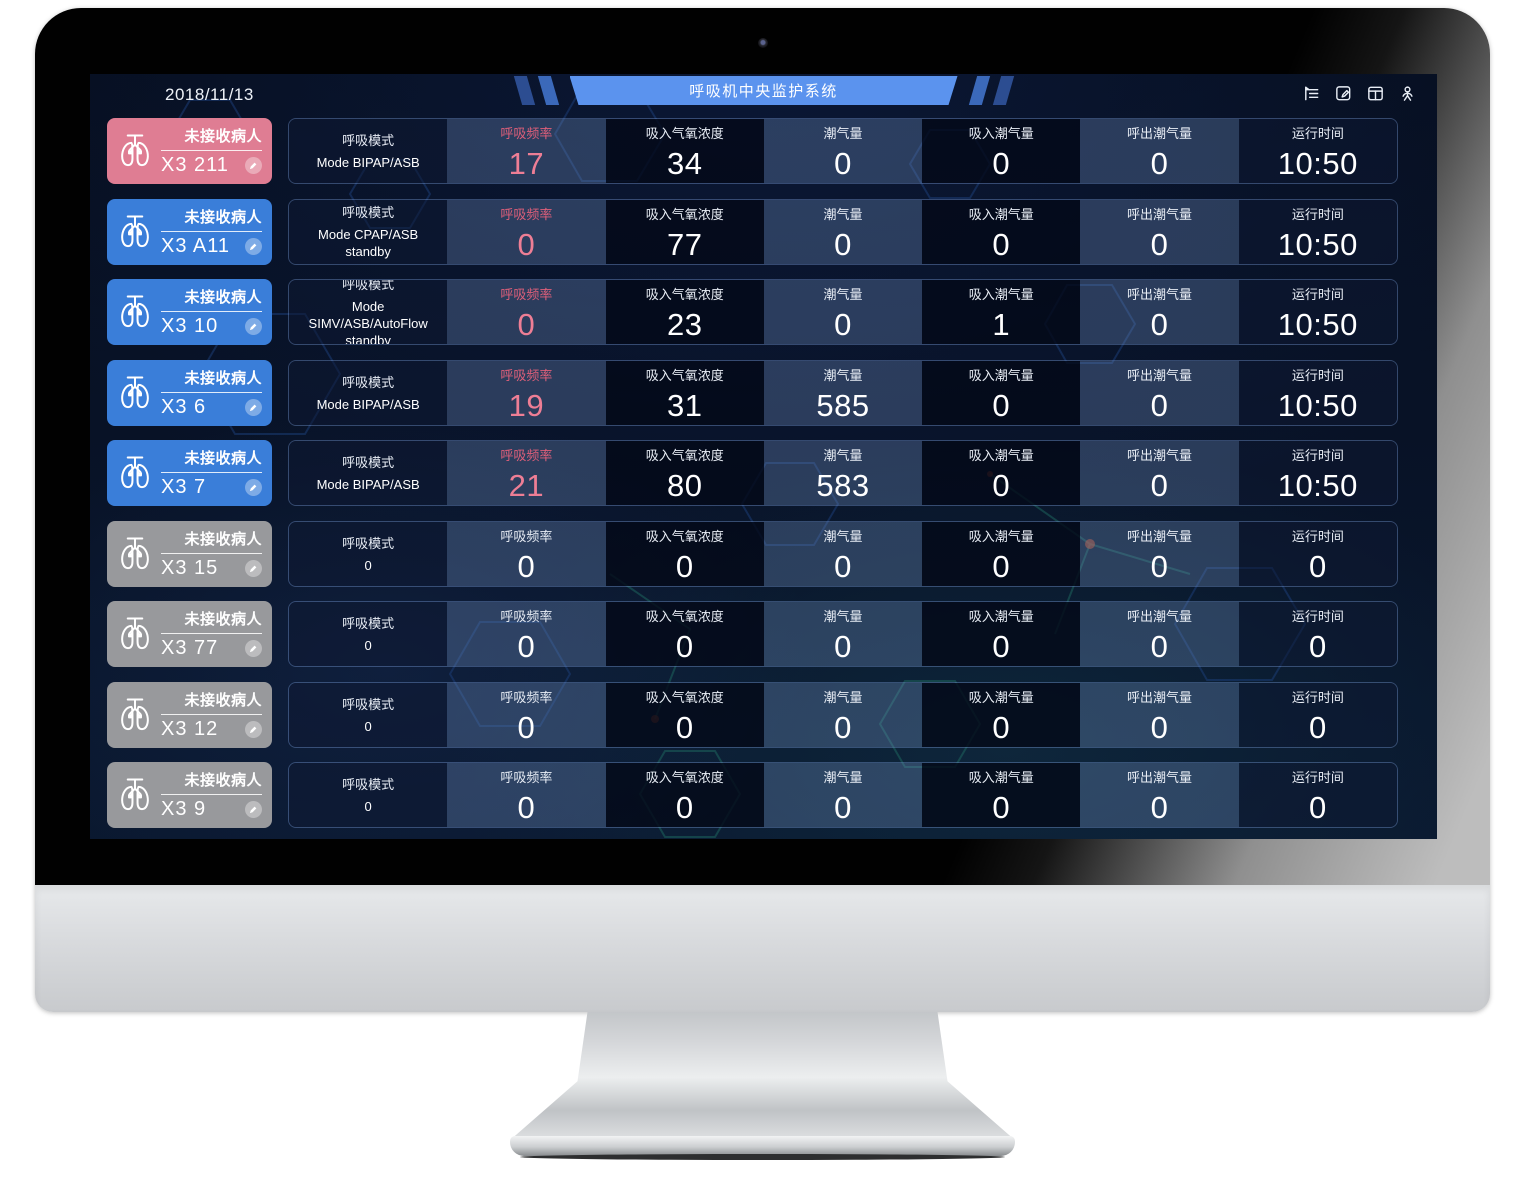 This screenshot has height=1184, width=1532. I want to click on monitor-row: 未接收病人 X3 7, so click(752, 473).